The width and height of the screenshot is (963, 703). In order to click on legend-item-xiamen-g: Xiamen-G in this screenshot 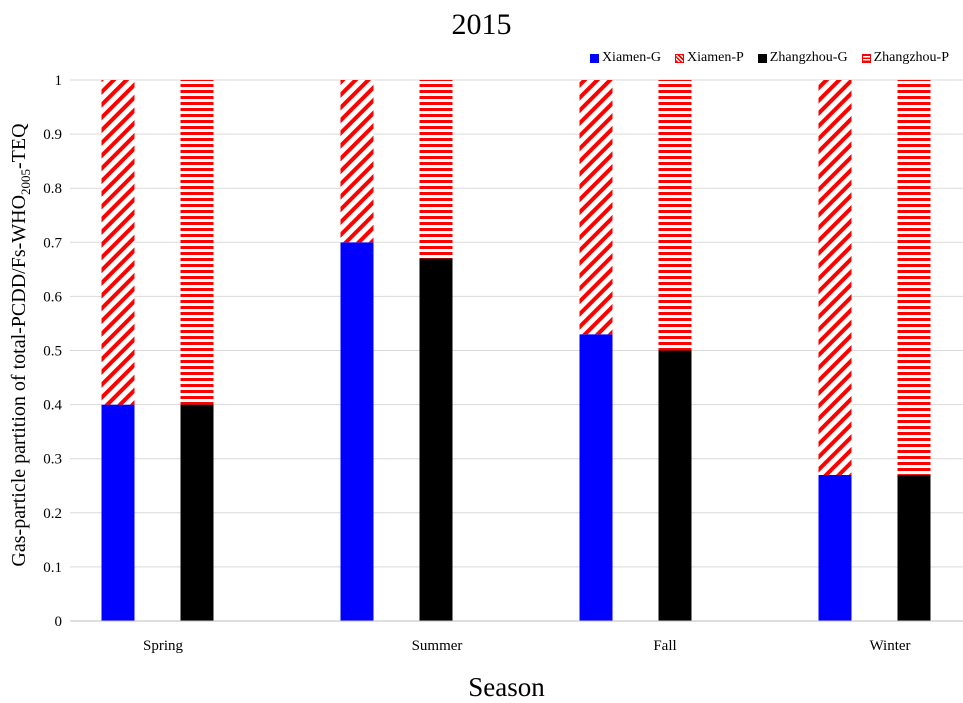, I will do `click(625, 58)`.